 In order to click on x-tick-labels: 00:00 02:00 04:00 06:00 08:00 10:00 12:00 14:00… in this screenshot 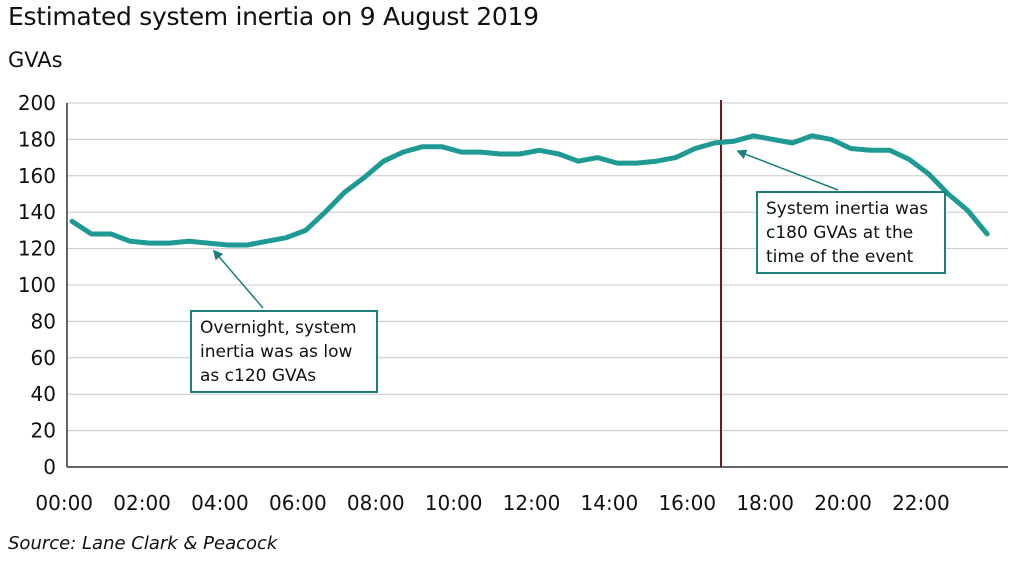, I will do `click(492, 503)`.